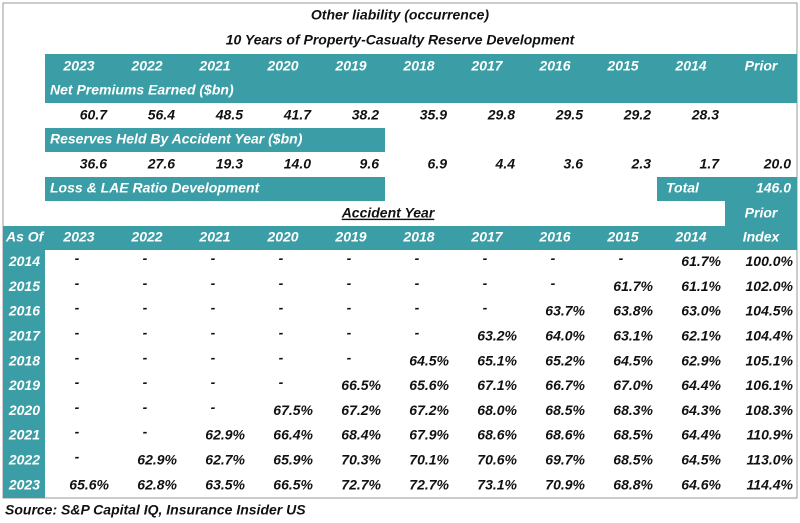  I want to click on total-value: 146.0, so click(773, 188).